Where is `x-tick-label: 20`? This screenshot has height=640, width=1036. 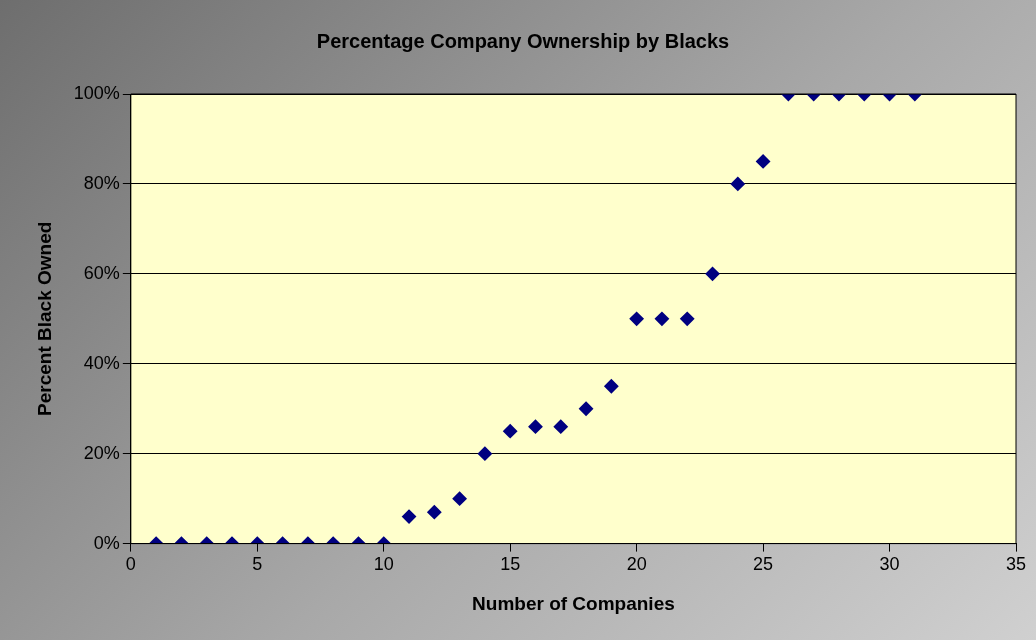
x-tick-label: 20 is located at coordinates (636, 564).